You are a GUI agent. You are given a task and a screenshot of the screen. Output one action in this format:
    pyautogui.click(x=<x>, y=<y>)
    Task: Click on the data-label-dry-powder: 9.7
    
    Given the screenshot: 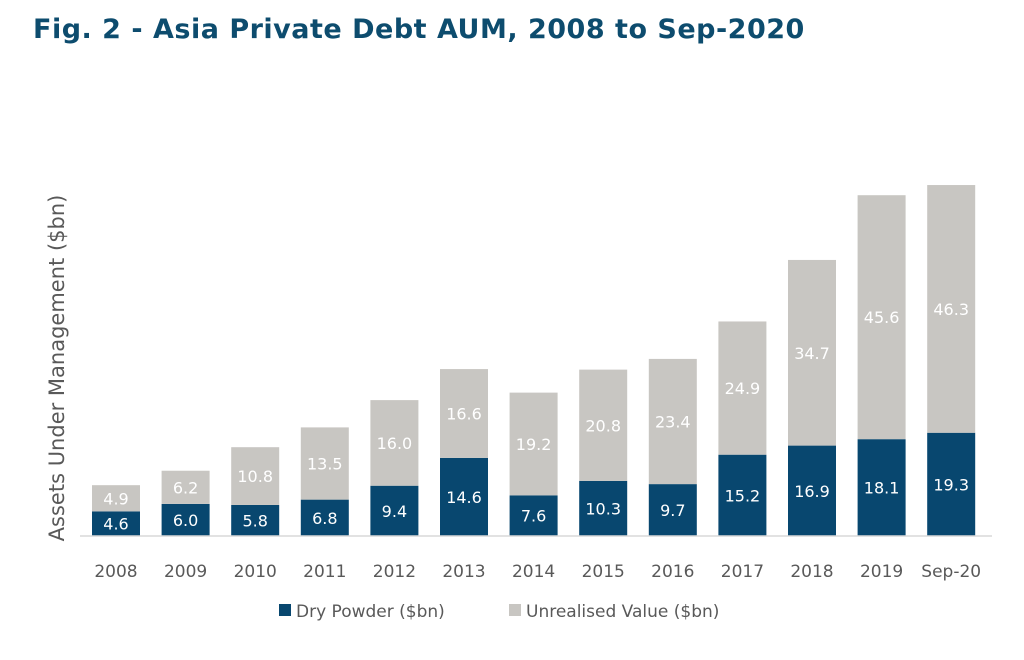 What is the action you would take?
    pyautogui.click(x=672, y=510)
    